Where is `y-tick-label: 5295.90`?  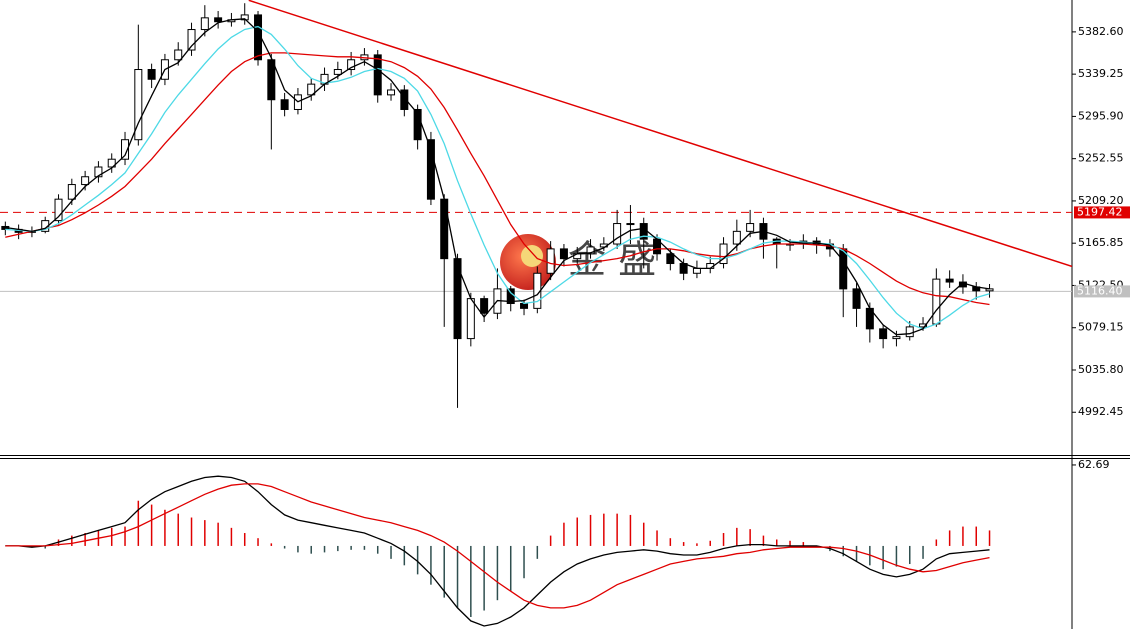
y-tick-label: 5295.90 is located at coordinates (1101, 115).